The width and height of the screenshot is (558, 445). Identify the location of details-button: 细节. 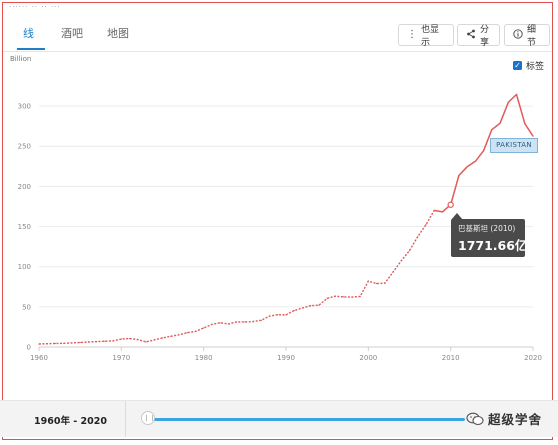
(527, 36).